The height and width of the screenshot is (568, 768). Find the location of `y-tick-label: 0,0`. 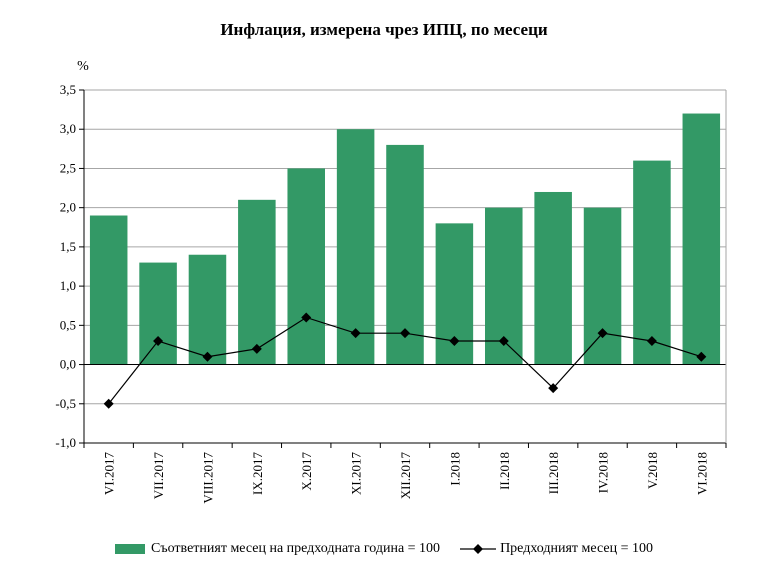

y-tick-label: 0,0 is located at coordinates (68, 364).